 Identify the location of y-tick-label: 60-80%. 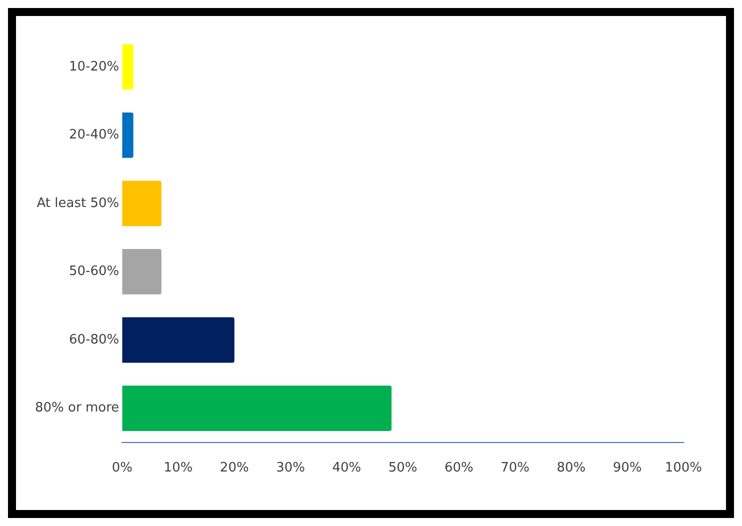
(94, 340).